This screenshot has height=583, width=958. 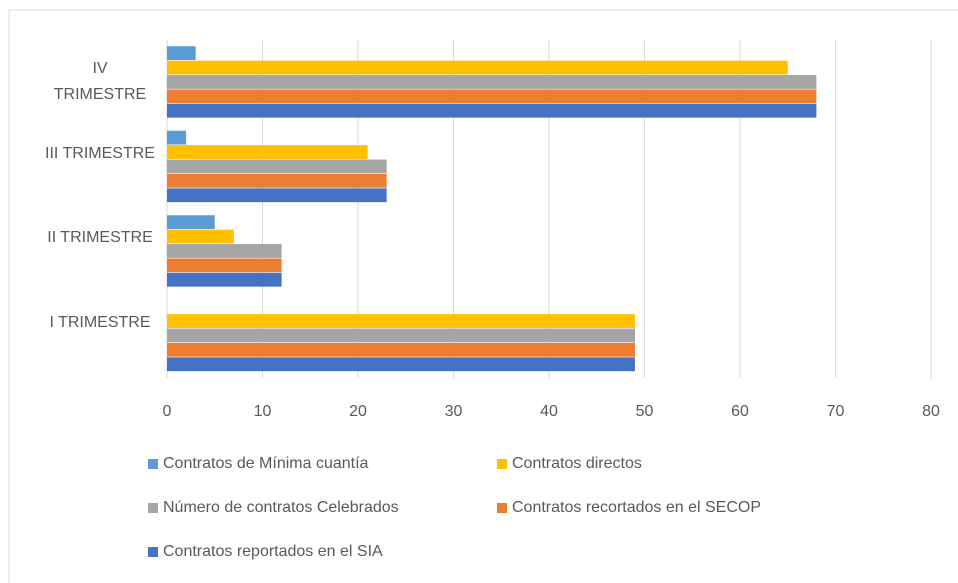 What do you see at coordinates (454, 411) in the screenshot?
I see `x-tick-label: 30` at bounding box center [454, 411].